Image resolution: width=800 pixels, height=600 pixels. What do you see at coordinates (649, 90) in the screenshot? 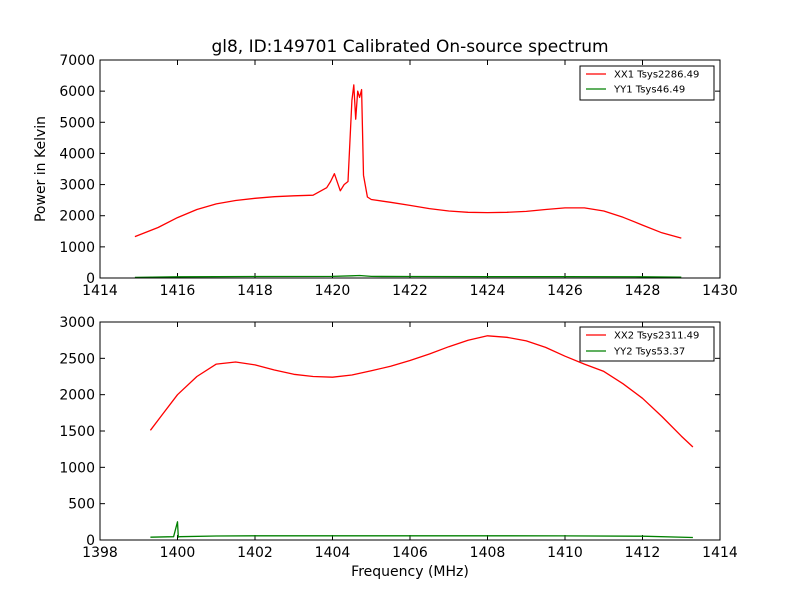
I see `legend-label-yy1: YY1 Tsys46.49` at bounding box center [649, 90].